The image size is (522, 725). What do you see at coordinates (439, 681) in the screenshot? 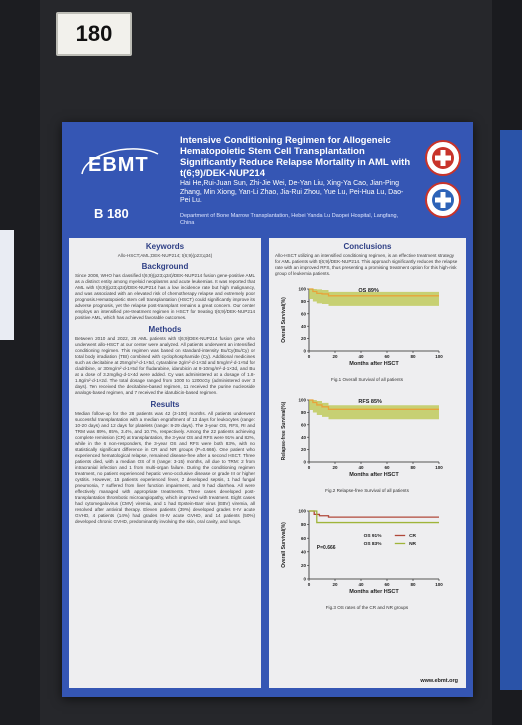
I see `website-url: www.ebmt.org` at bounding box center [439, 681].